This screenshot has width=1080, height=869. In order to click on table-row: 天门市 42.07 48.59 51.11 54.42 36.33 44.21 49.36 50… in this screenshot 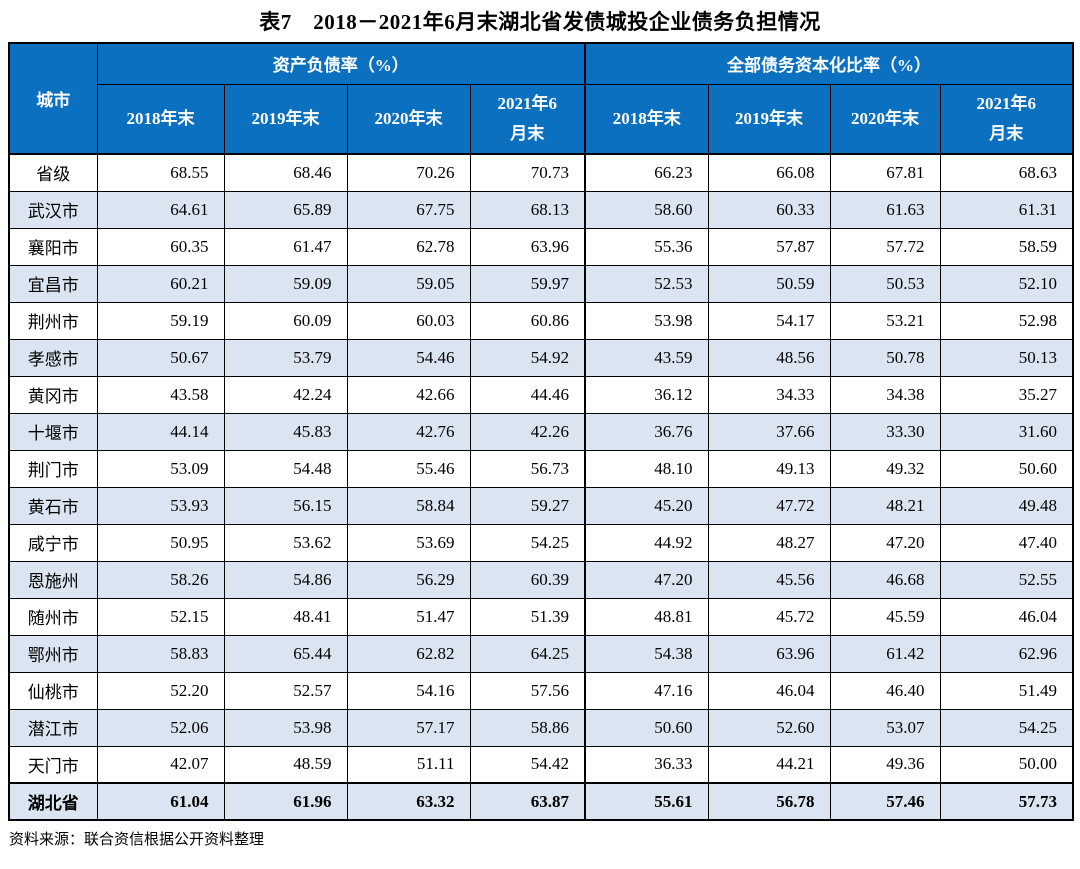, I will do `click(541, 764)`.